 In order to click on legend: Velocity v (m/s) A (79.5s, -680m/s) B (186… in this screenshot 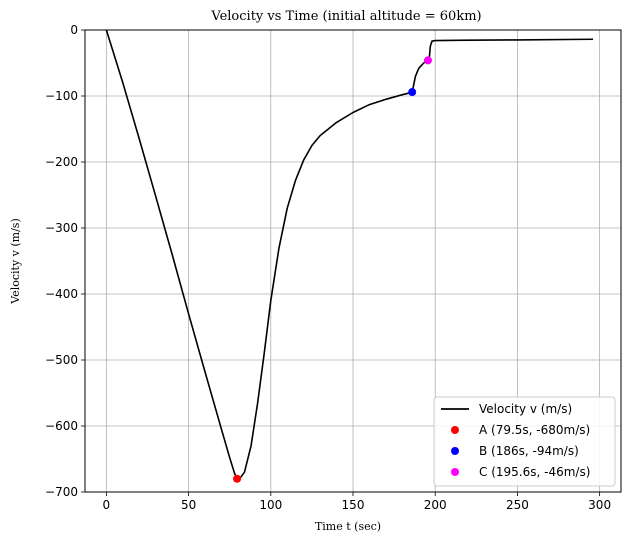, I will do `click(524, 441)`.